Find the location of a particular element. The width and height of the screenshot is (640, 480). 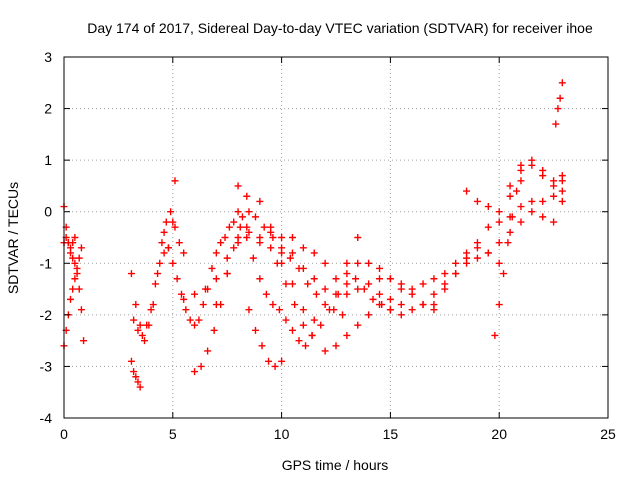

y-tick-label: 3 is located at coordinates (48, 57).